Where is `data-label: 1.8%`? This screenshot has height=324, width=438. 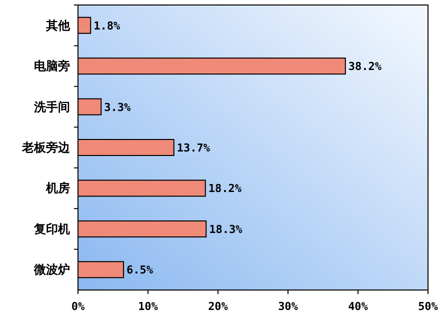 data-label: 1.8% is located at coordinates (107, 25).